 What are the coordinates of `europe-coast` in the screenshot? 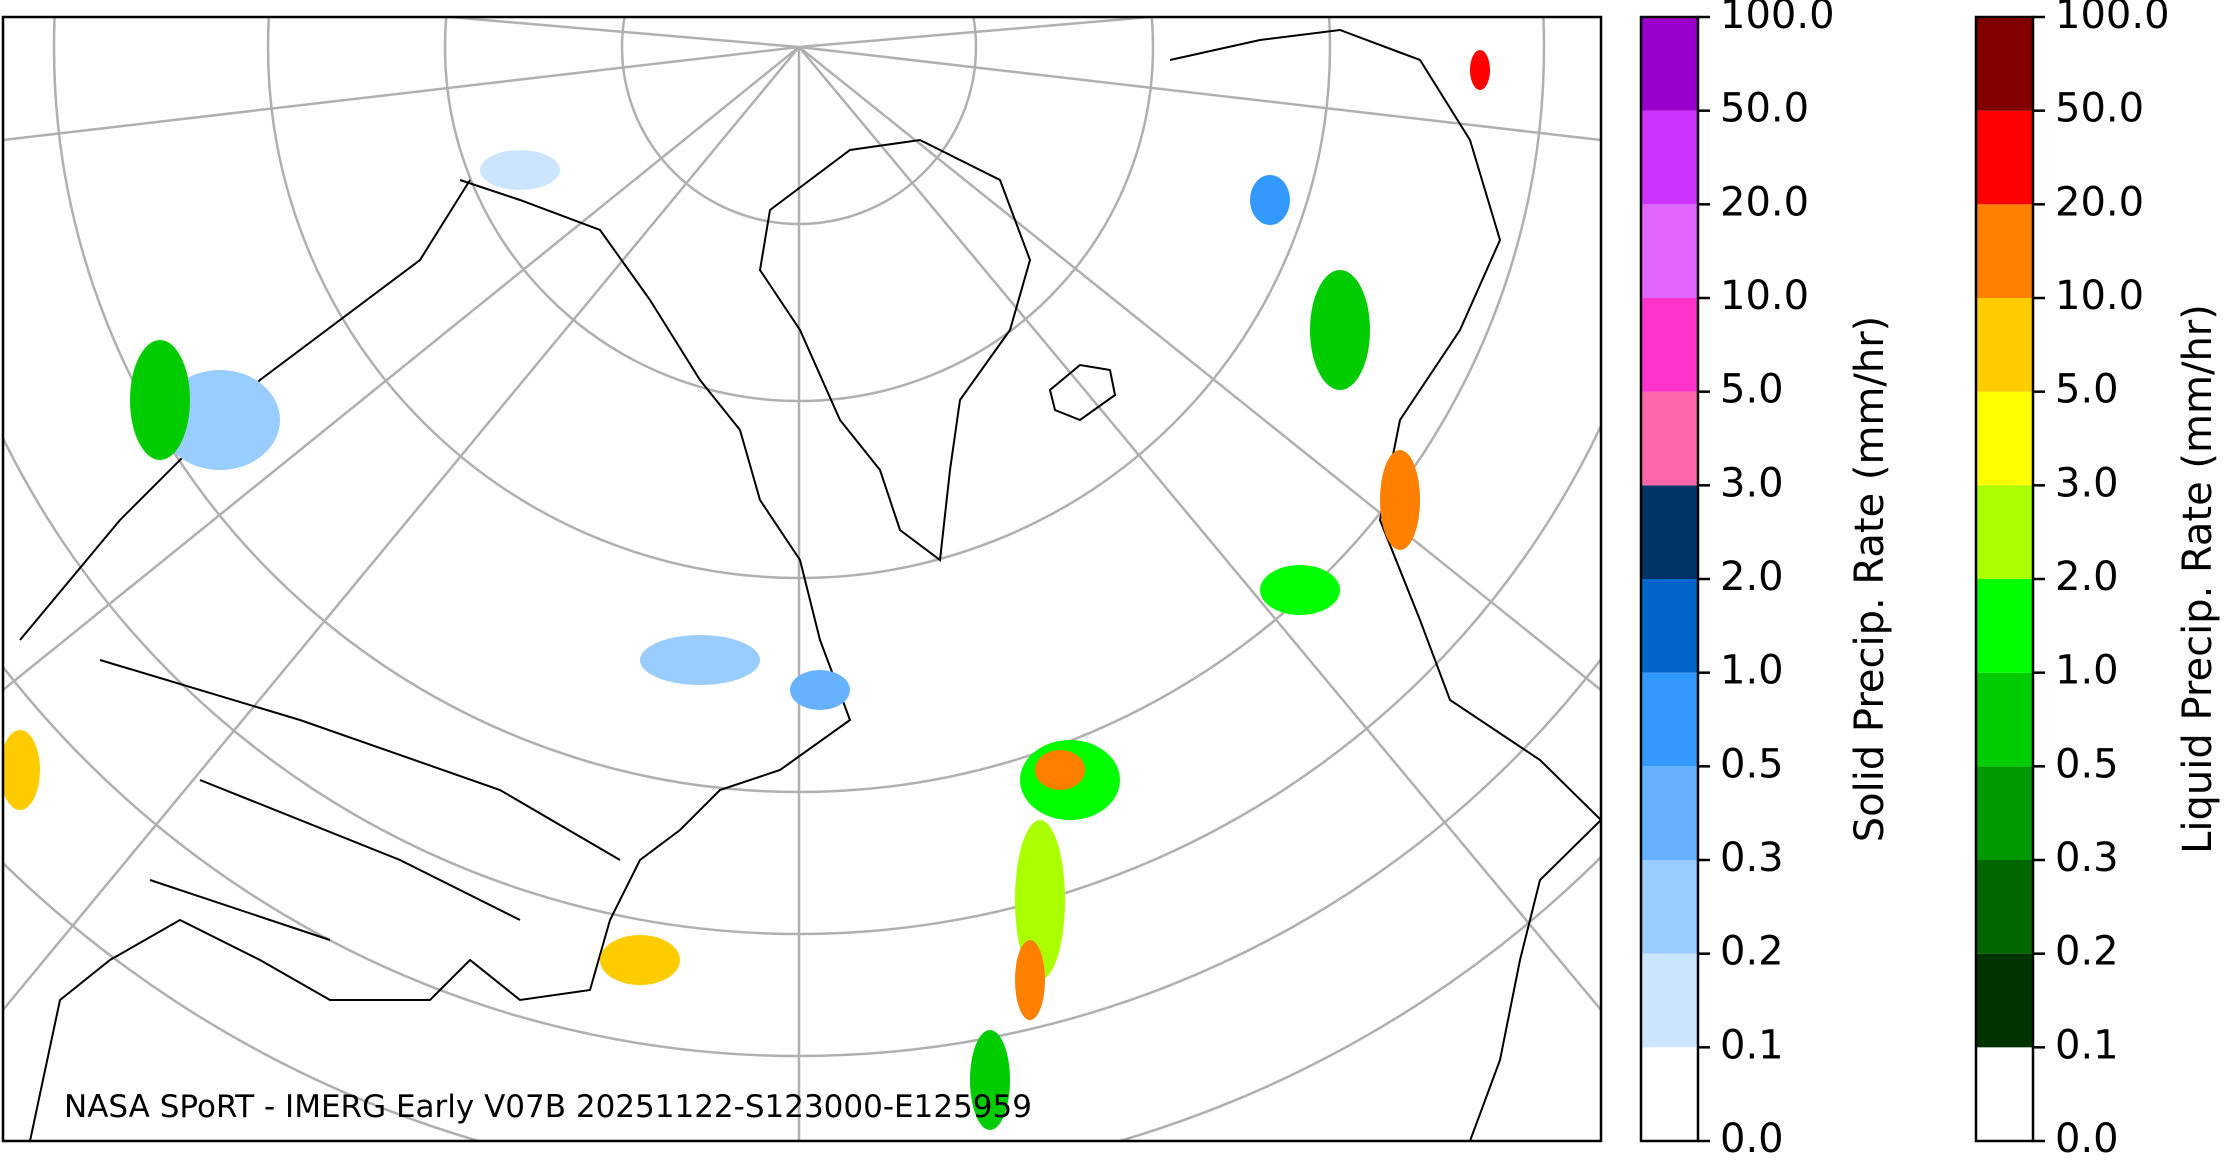 It's located at (1385, 424).